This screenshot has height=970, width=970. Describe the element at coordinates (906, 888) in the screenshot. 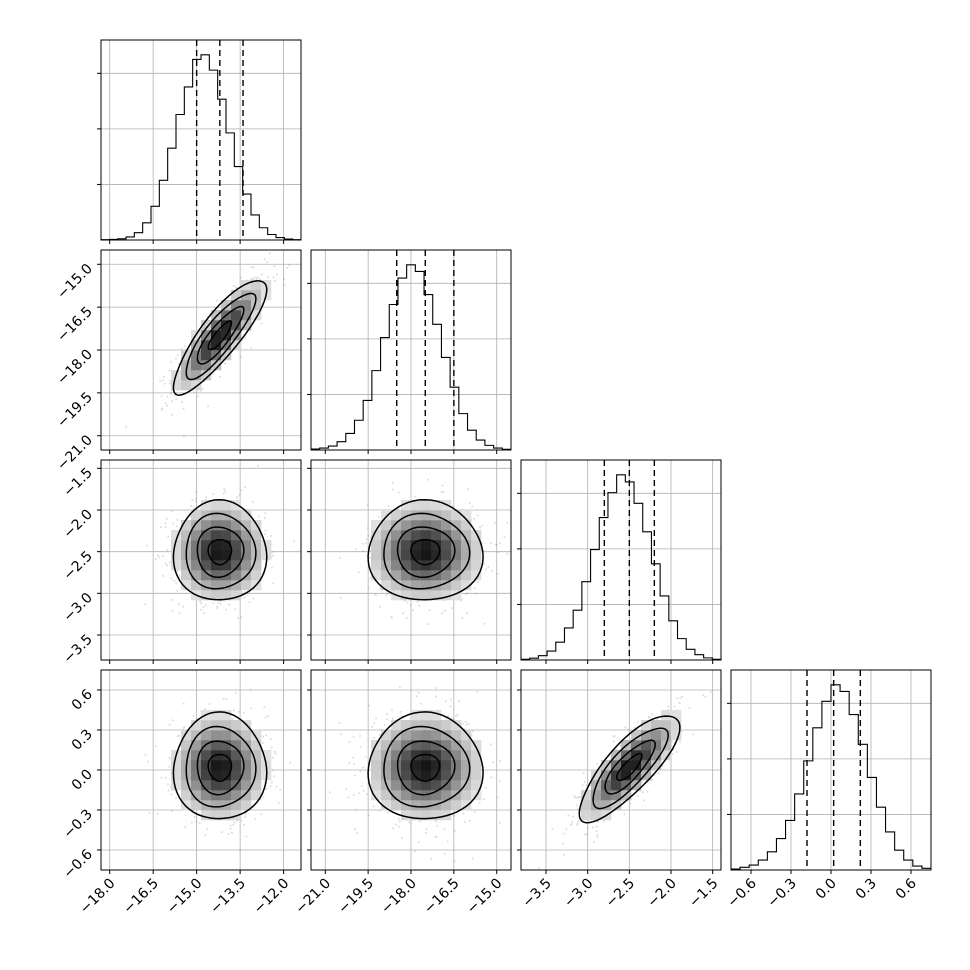

I see `x-tick-label: 0.6` at that location.